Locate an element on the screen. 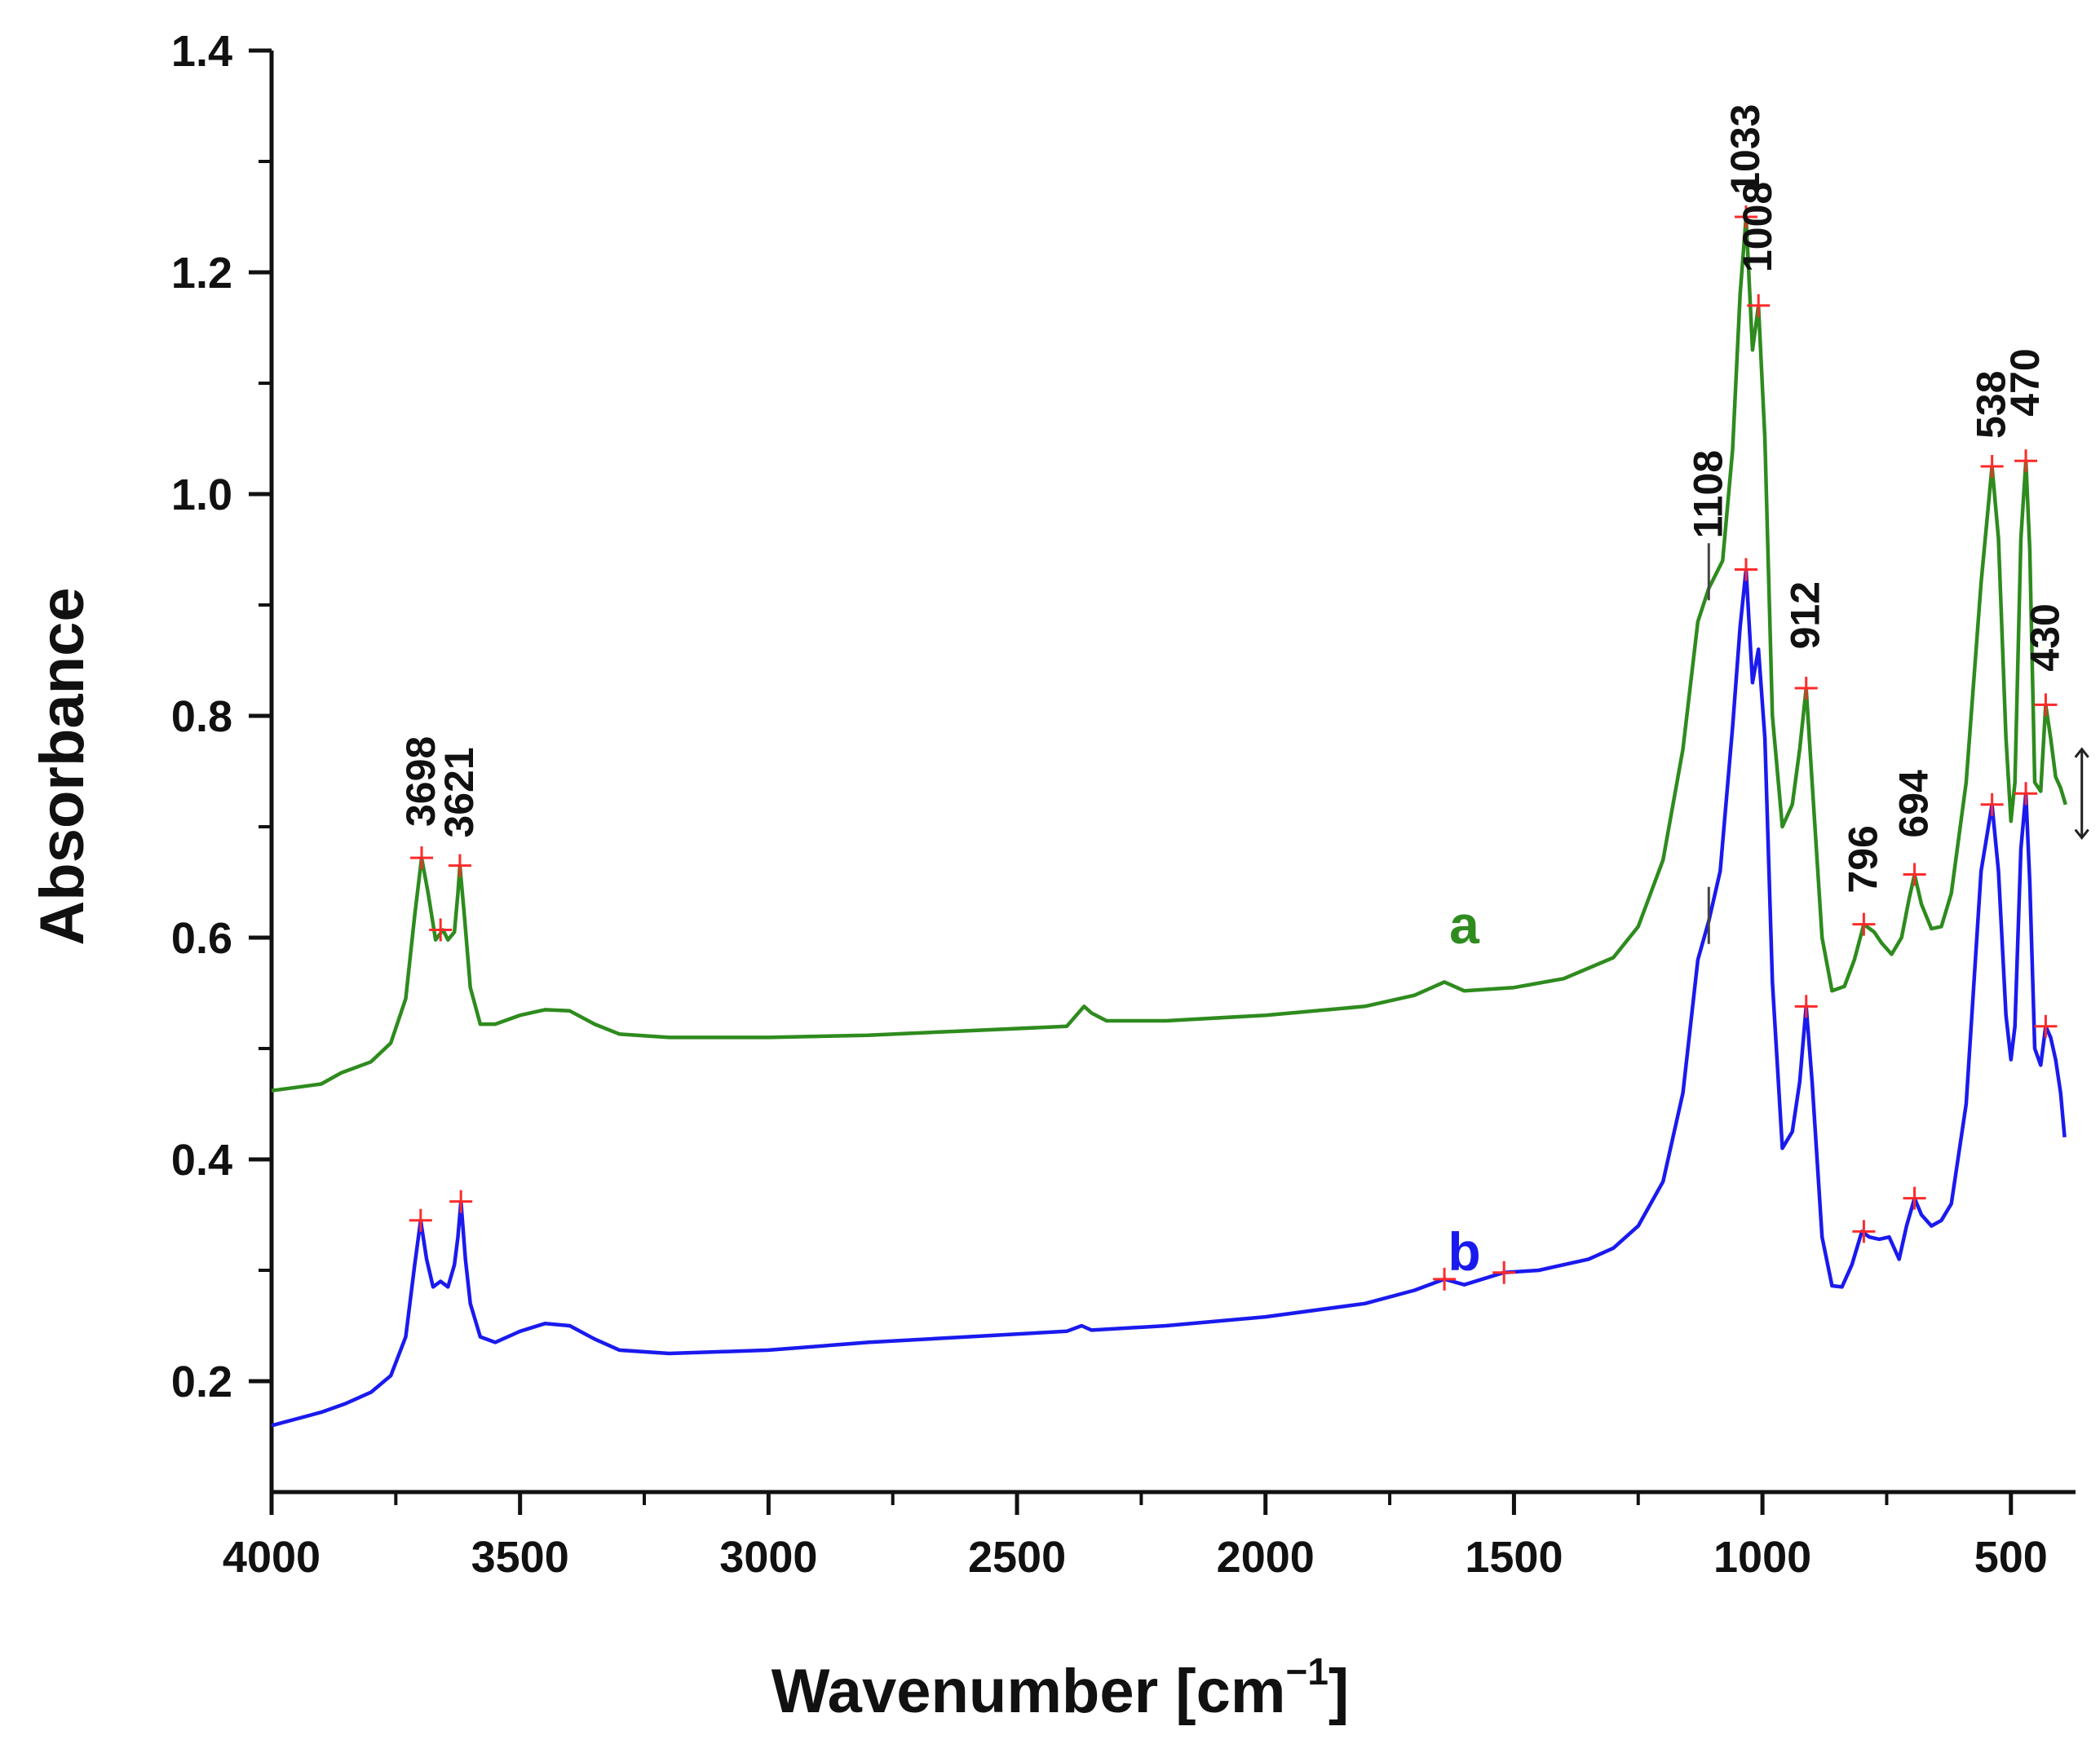 The height and width of the screenshot is (1744, 2100). y-tick-label: 1.2 is located at coordinates (201, 273).